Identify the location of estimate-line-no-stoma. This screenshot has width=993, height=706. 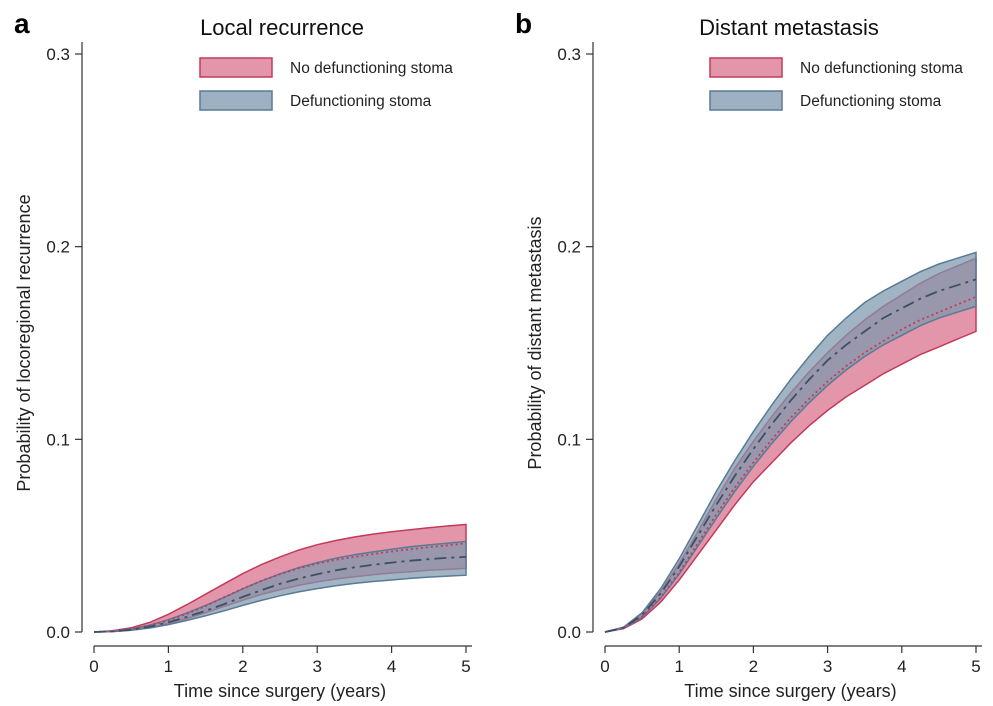
(280, 587).